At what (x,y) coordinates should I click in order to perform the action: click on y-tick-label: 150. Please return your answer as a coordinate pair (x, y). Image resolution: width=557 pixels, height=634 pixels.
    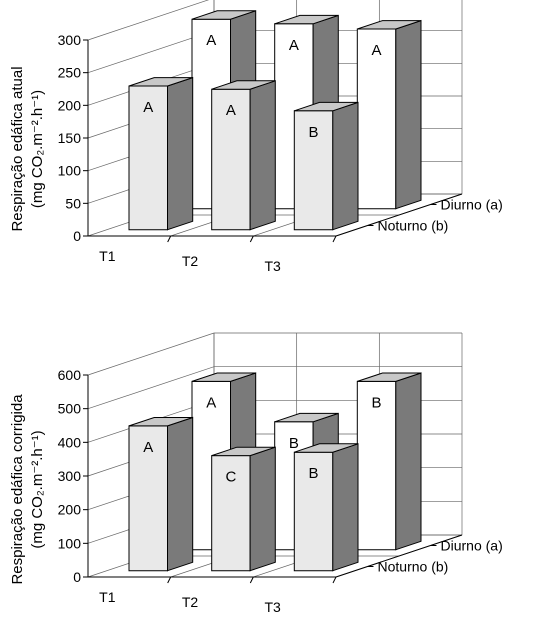
    Looking at the image, I should click on (70, 138).